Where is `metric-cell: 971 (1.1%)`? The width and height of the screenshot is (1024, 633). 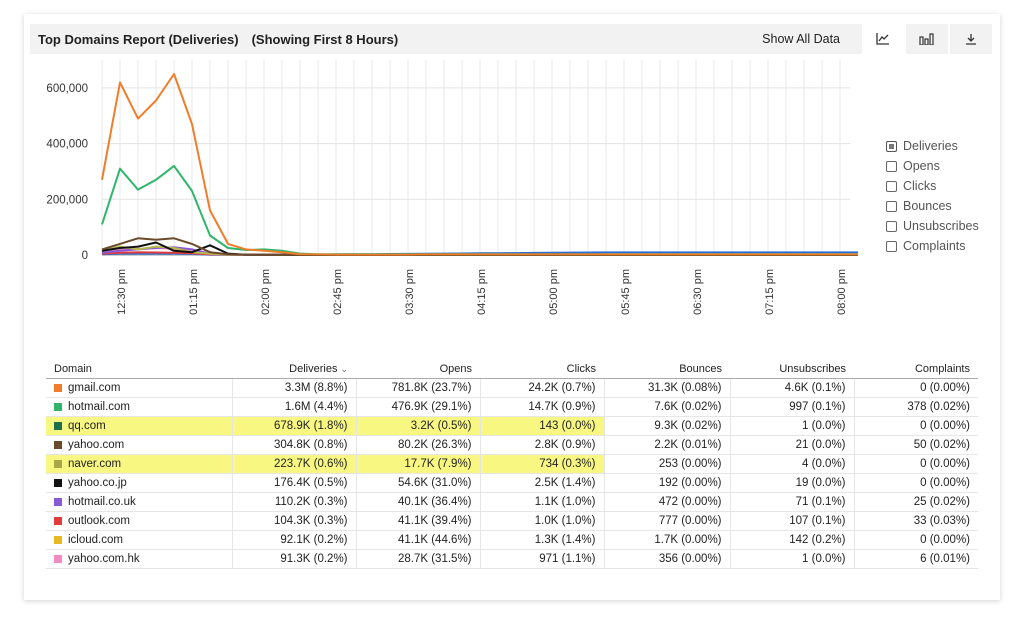 metric-cell: 971 (1.1%) is located at coordinates (542, 559).